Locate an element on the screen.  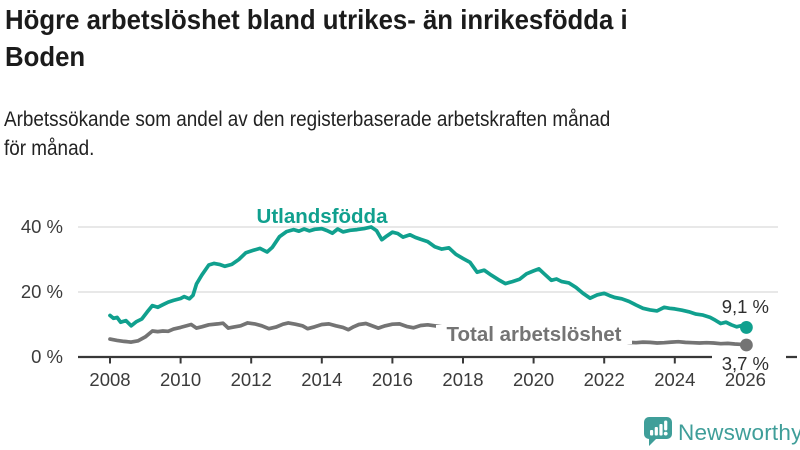
speech-bubble-shape is located at coordinates (658, 431).